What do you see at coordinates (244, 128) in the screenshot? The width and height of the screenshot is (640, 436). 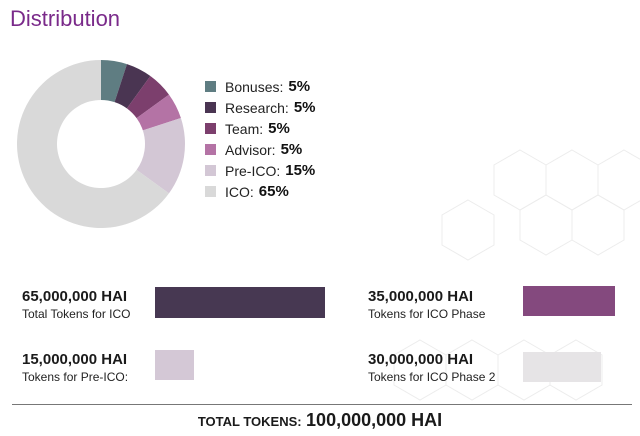 I see `legend-label: Team:` at bounding box center [244, 128].